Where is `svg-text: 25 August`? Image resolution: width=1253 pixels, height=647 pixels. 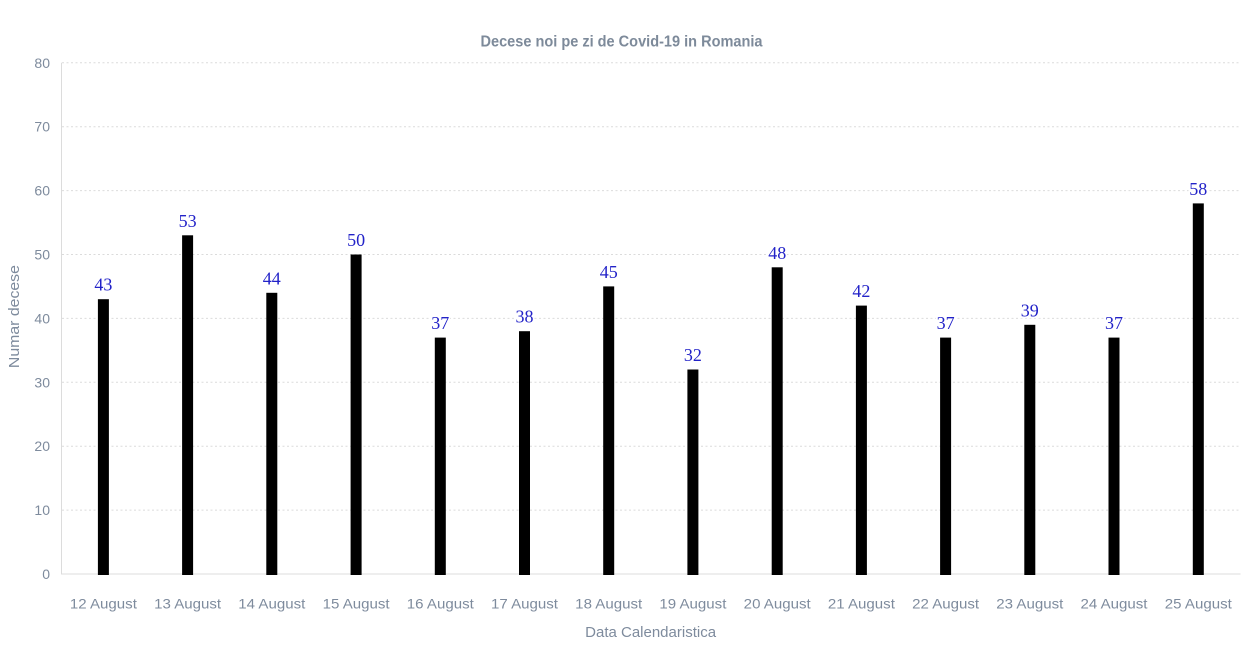
svg-text: 25 August is located at coordinates (1198, 604).